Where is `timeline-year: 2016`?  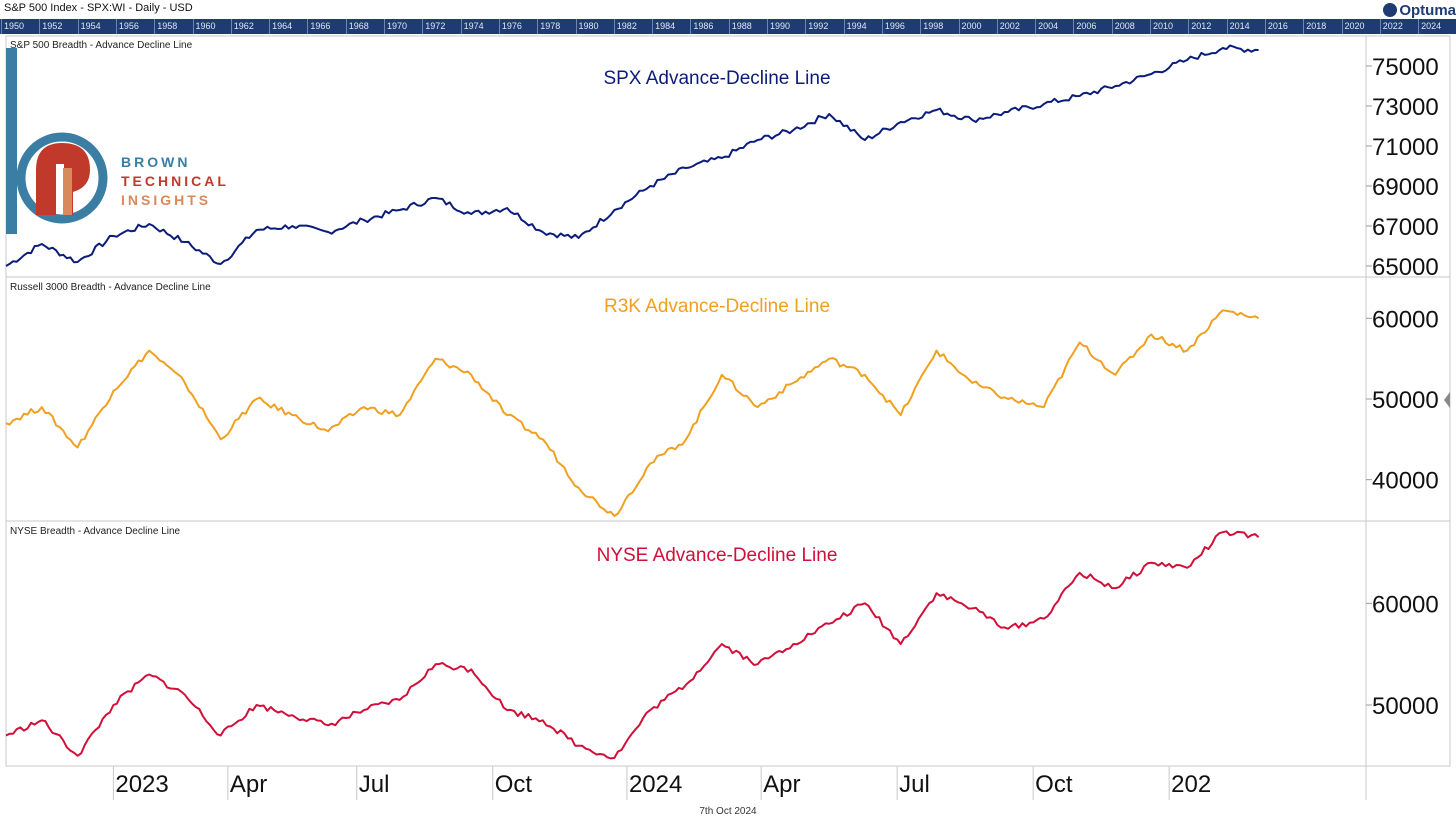
timeline-year: 2016 is located at coordinates (1277, 26).